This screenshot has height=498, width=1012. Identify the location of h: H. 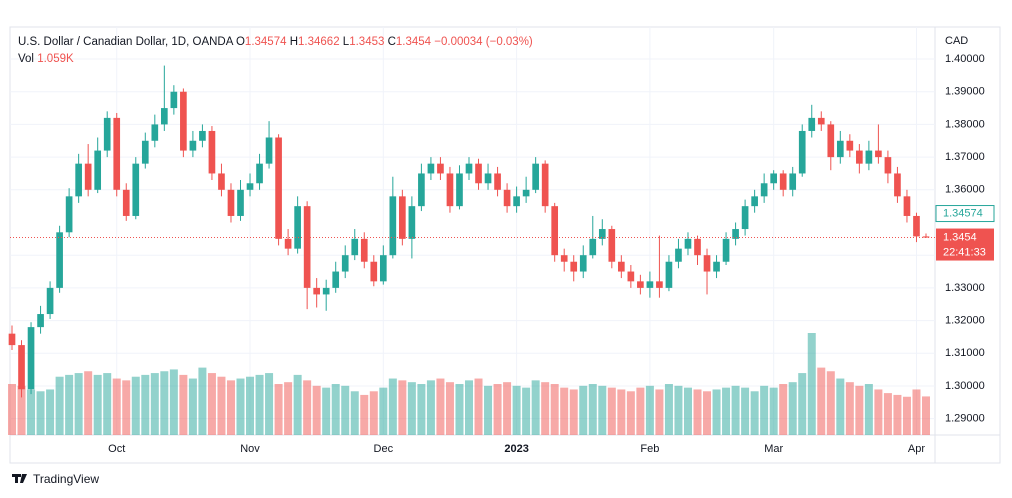
(294, 42).